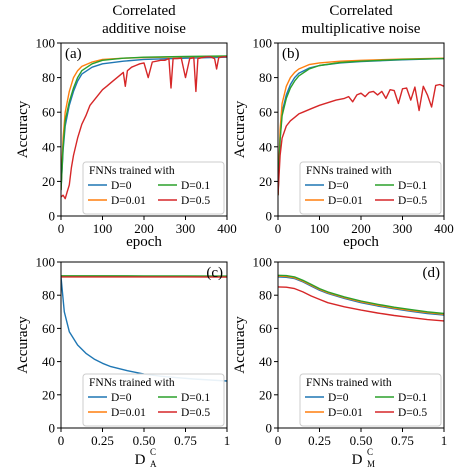  I want to click on title-left-line1: Correlated, so click(144, 11).